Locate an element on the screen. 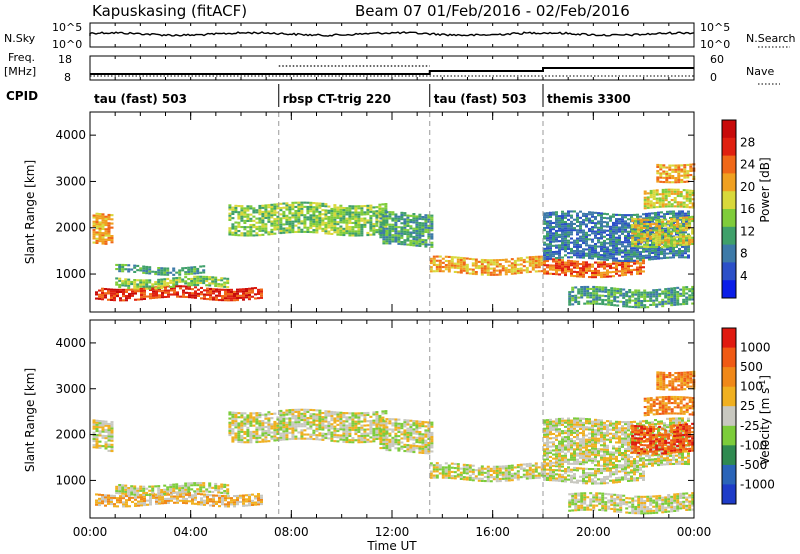 The width and height of the screenshot is (800, 554). freq-traces is located at coordinates (392, 71).